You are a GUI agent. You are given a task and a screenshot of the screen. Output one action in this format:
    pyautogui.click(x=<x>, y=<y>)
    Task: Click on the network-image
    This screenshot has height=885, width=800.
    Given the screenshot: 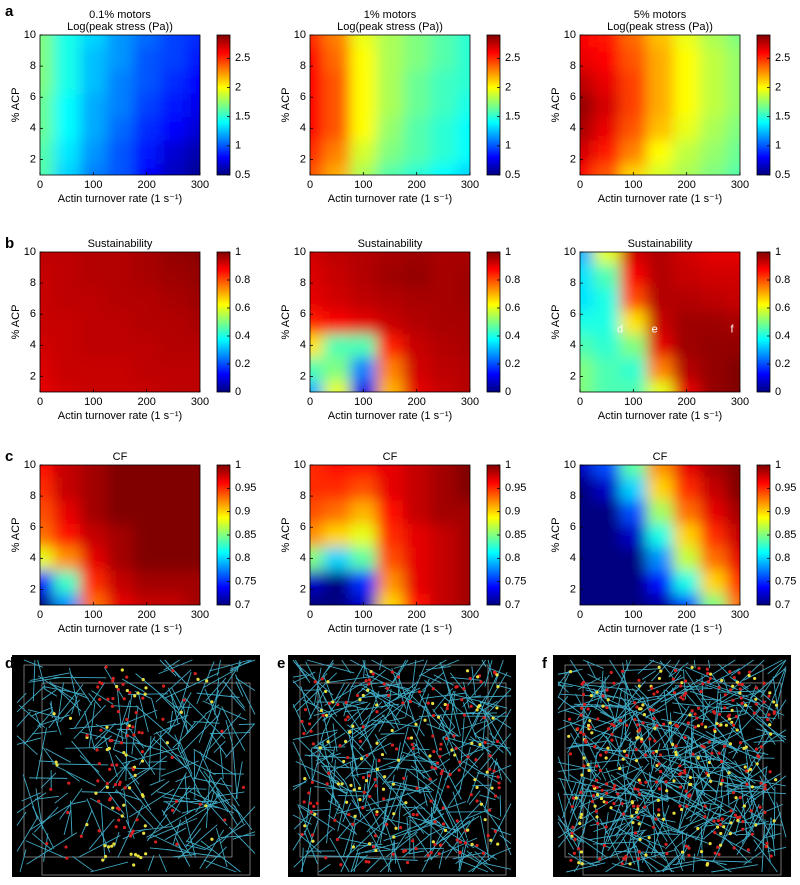 What is the action you would take?
    pyautogui.click(x=136, y=766)
    